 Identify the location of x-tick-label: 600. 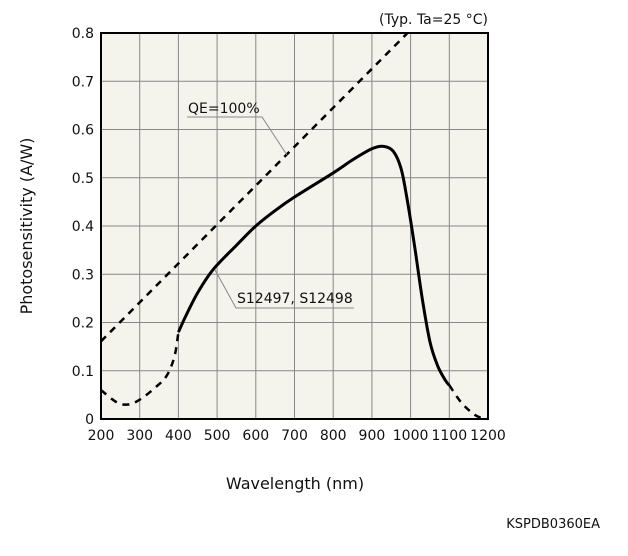
(255, 436).